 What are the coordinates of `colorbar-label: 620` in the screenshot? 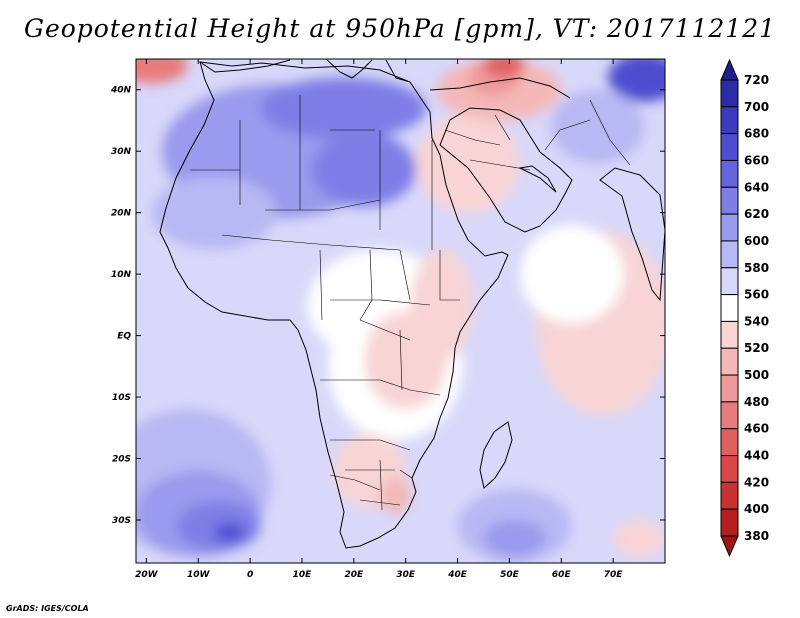 It's located at (756, 214).